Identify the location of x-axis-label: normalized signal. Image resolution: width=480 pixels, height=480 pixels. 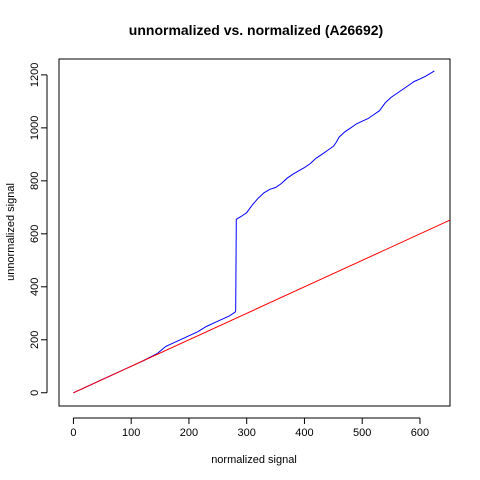
(254, 460).